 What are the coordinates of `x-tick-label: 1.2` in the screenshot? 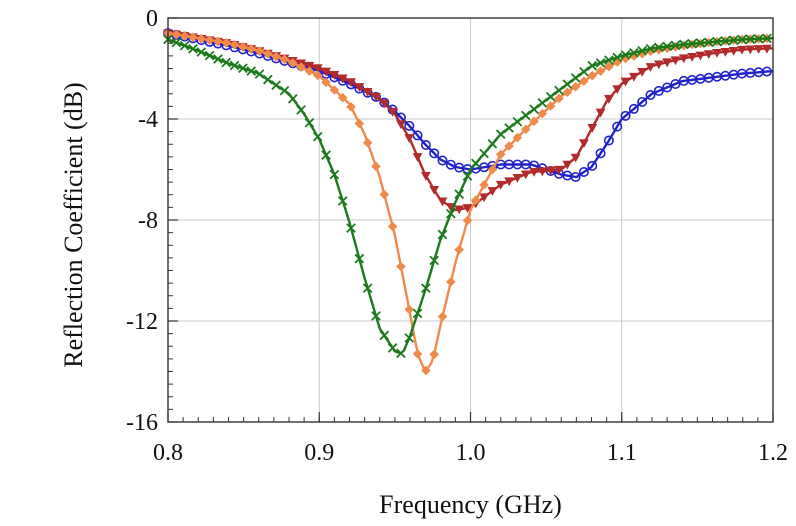 It's located at (773, 453).